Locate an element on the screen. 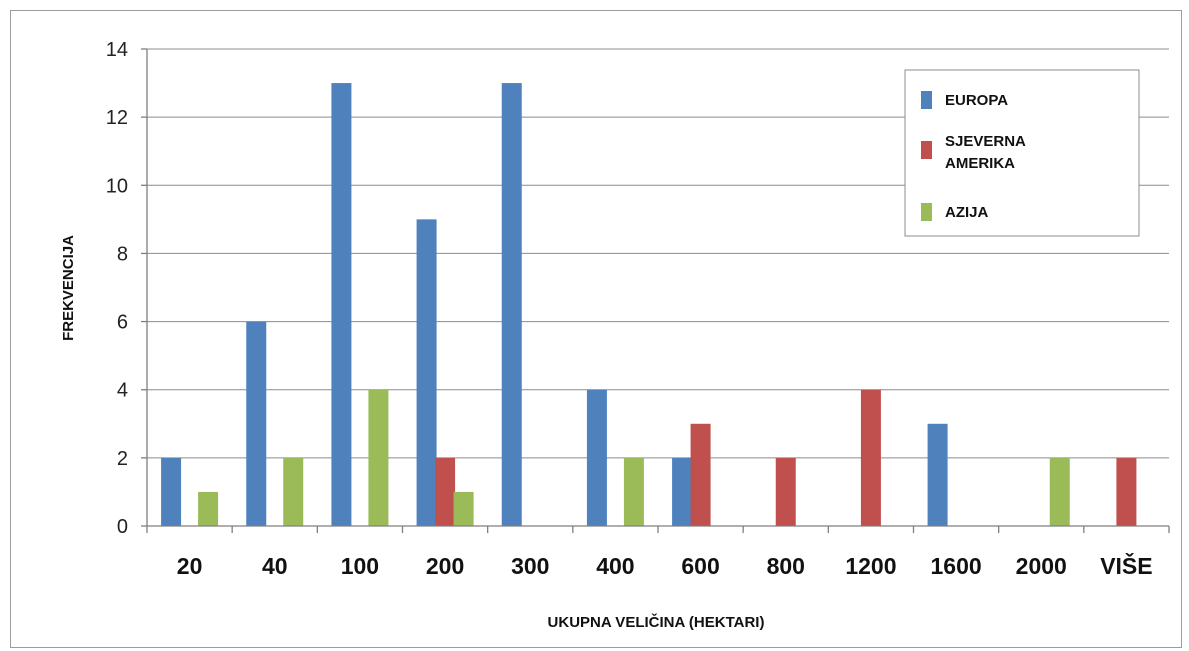 This screenshot has height=651, width=1189. y-tick-label: 8 is located at coordinates (122, 254).